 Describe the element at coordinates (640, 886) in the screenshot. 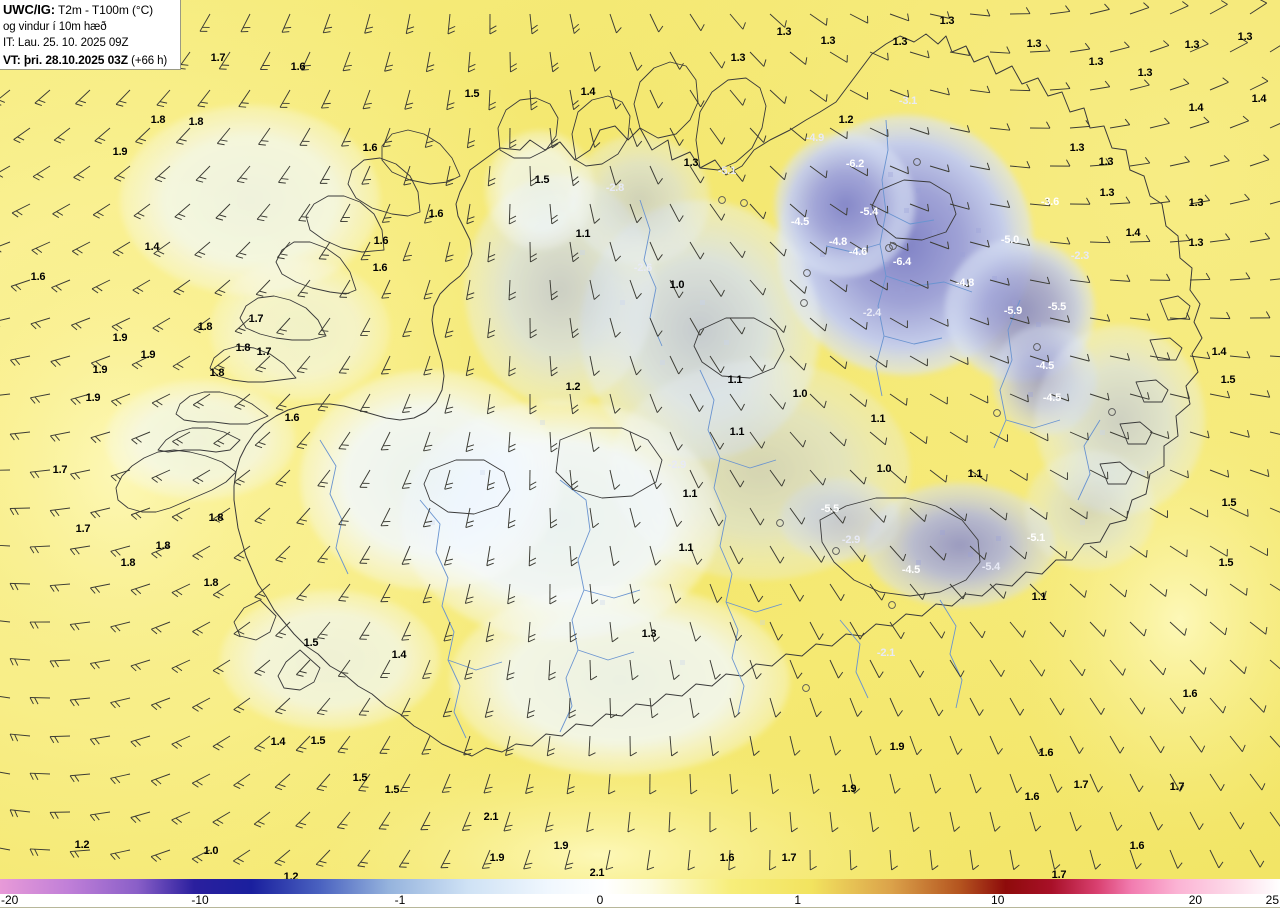

I see `colorbar-gradient` at that location.